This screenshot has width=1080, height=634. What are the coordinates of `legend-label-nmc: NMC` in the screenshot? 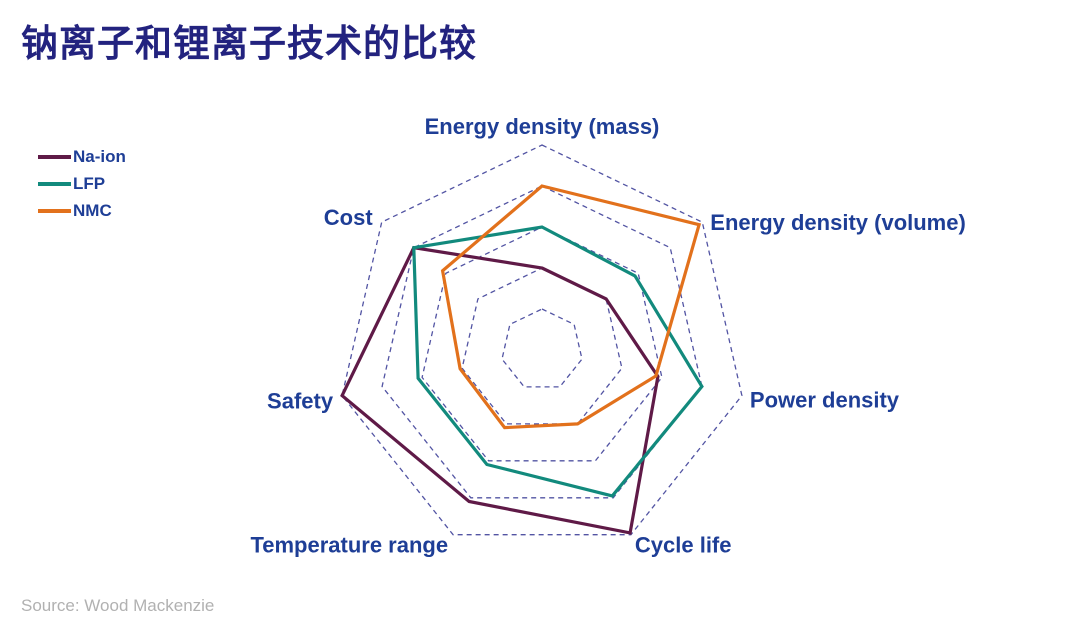 It's located at (92, 210).